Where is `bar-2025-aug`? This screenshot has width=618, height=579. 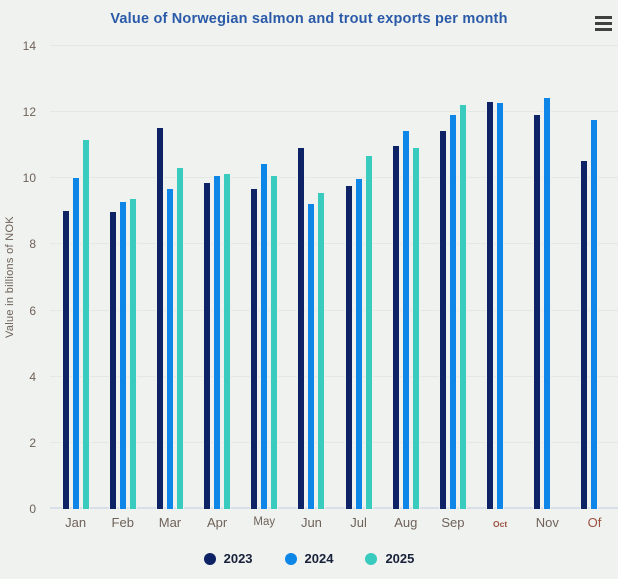
bar-2025-aug is located at coordinates (415, 327).